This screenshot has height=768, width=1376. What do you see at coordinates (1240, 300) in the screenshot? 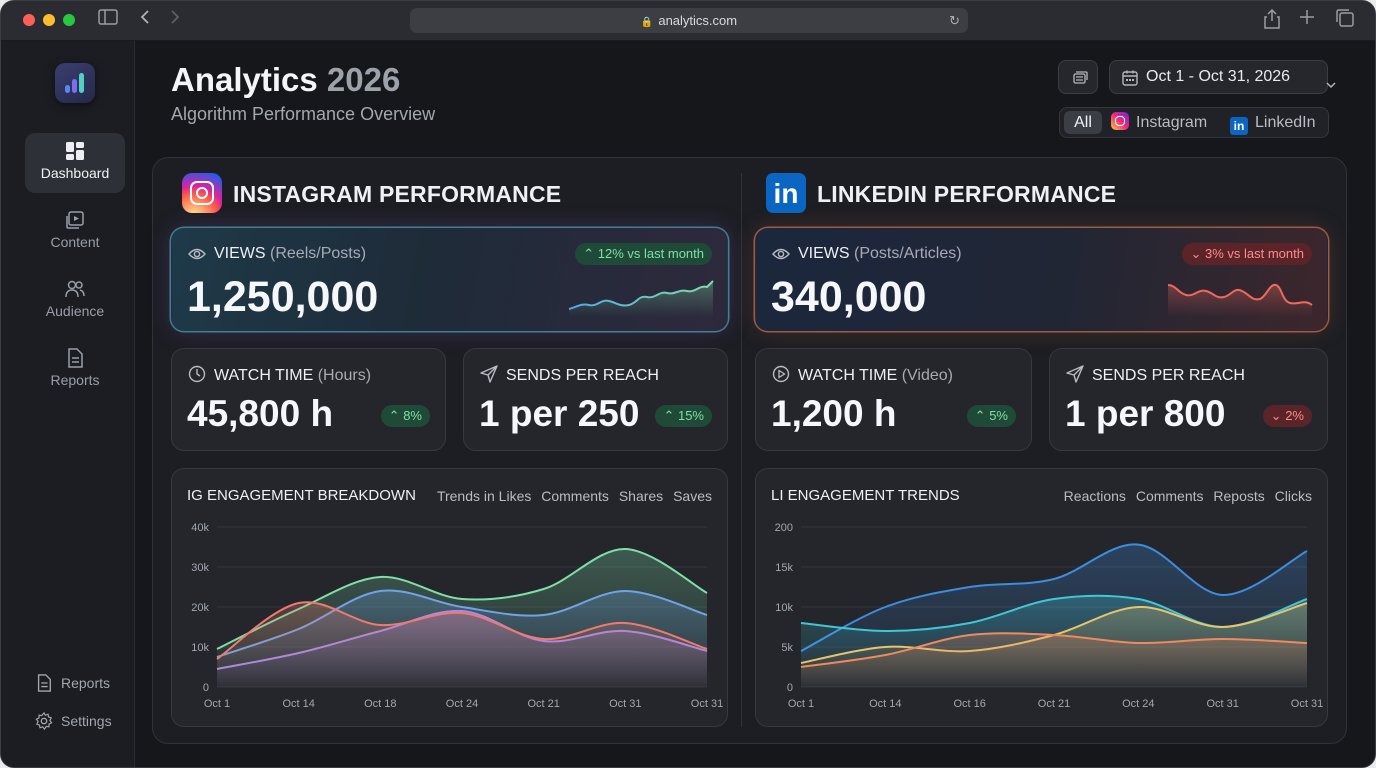
I see `linkedin-views-sparkline` at bounding box center [1240, 300].